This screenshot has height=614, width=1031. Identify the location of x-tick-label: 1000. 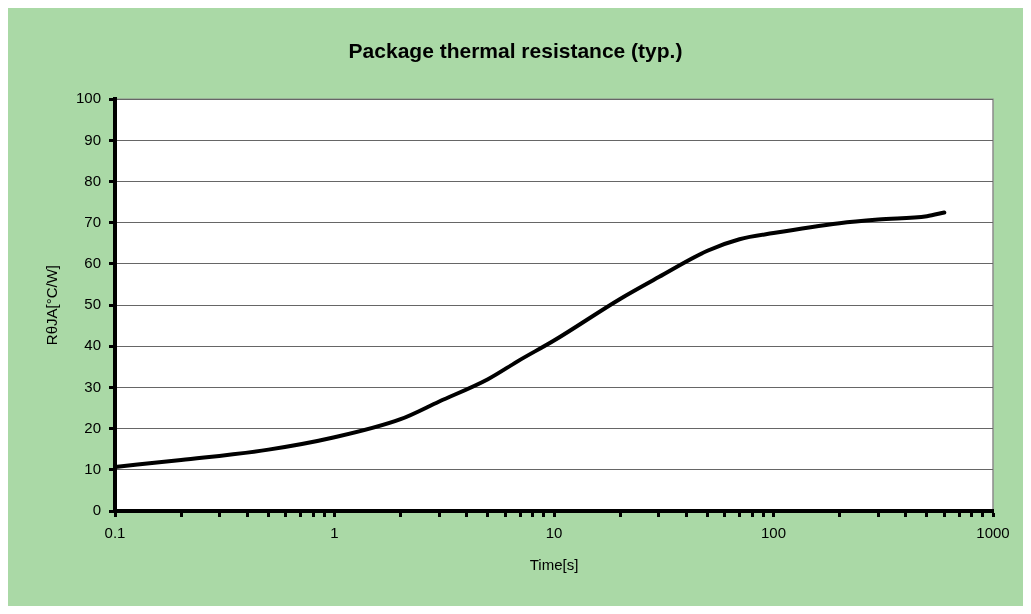
(993, 533).